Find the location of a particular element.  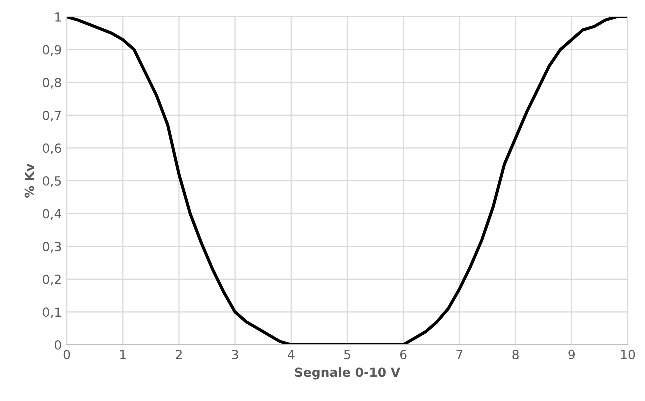

y-tick-label: 1 is located at coordinates (58, 17).